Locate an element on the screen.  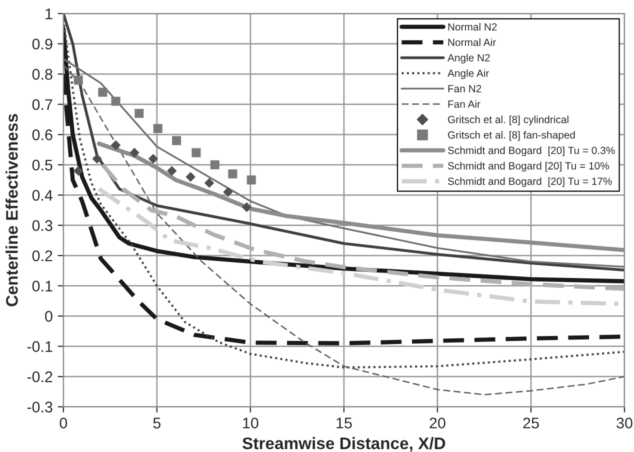
legend-label: Schmidt and Bogard [20] Tu = 17% is located at coordinates (530, 182).